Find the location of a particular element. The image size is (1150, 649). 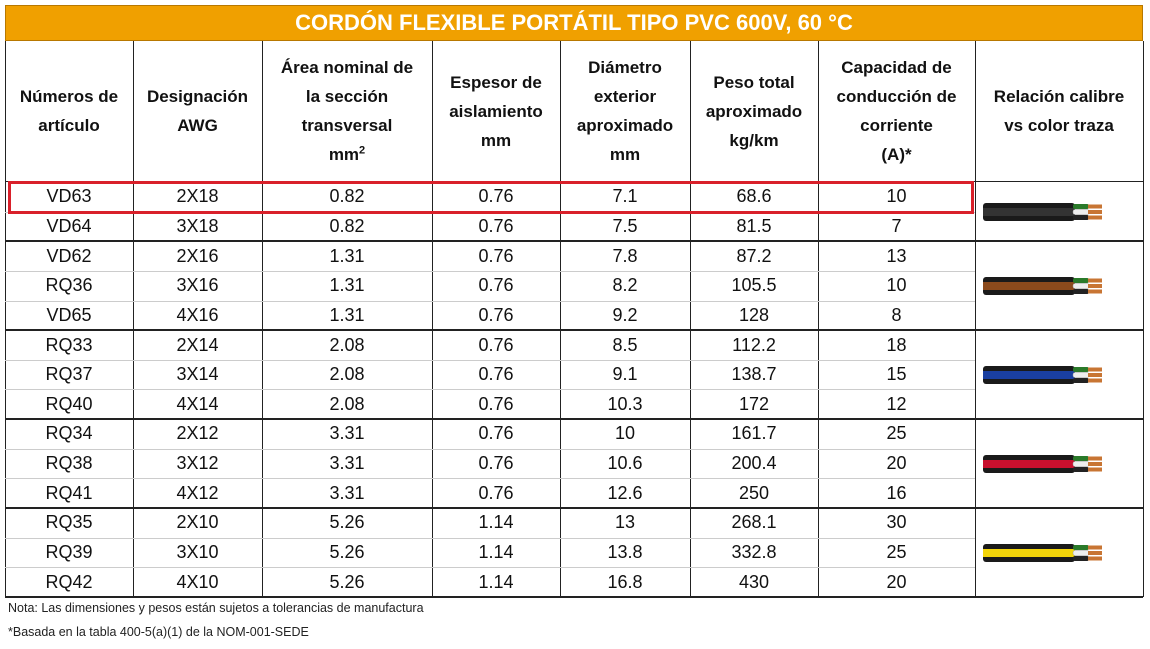

table-cell: 430 is located at coordinates (754, 581).